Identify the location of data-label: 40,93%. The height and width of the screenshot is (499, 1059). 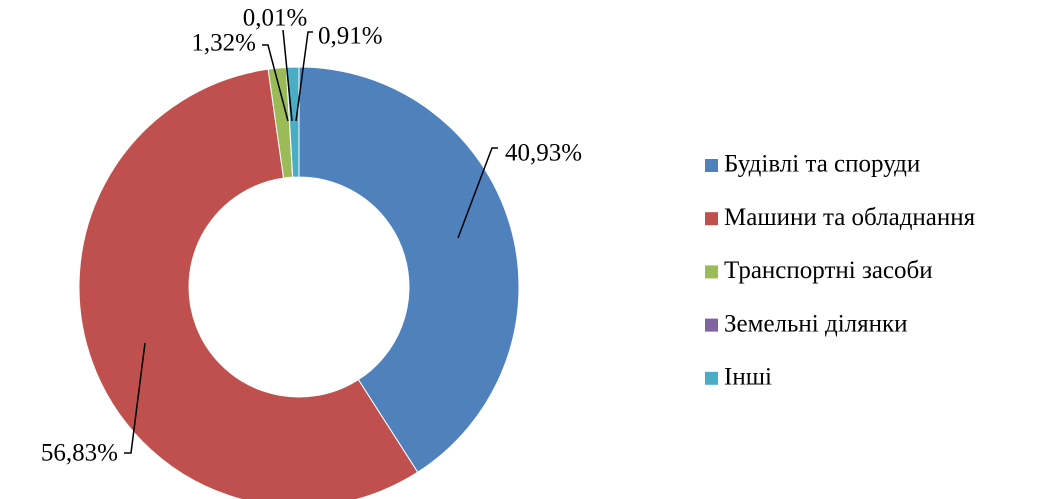
(543, 153).